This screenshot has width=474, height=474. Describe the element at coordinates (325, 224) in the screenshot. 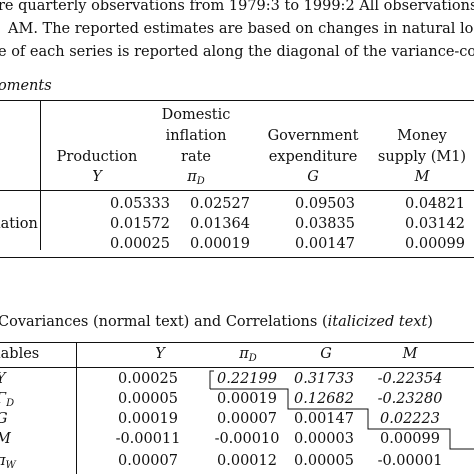

I see `panel-a-cell: 0.03835` at that location.